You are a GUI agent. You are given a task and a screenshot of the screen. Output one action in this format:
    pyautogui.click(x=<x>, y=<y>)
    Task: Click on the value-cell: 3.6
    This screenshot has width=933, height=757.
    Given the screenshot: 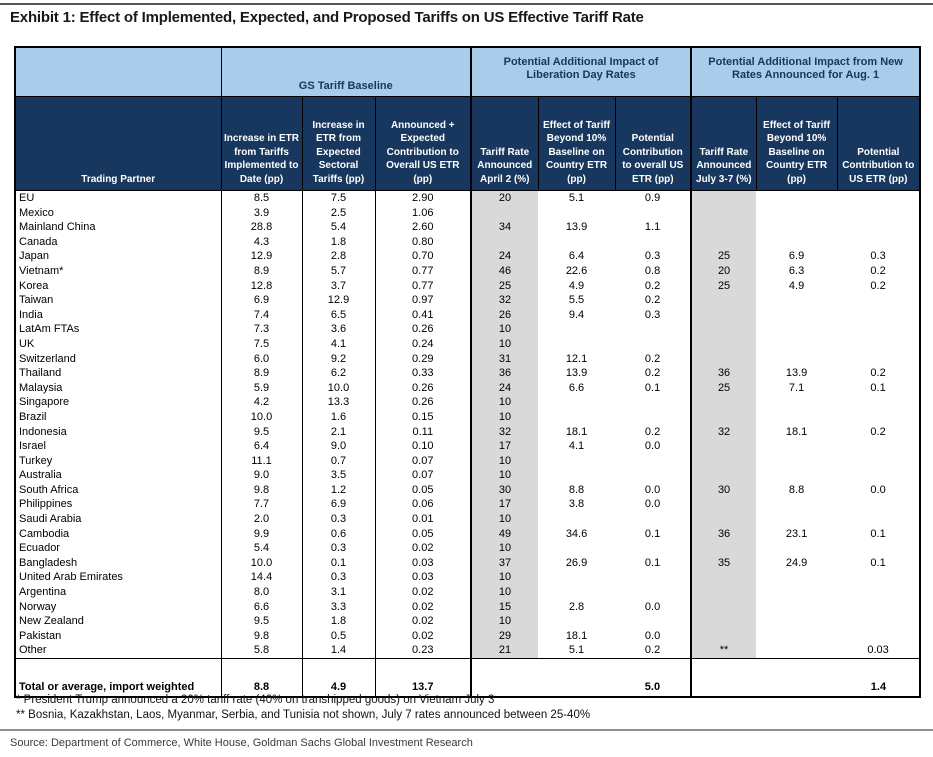 What is the action you would take?
    pyautogui.click(x=338, y=329)
    